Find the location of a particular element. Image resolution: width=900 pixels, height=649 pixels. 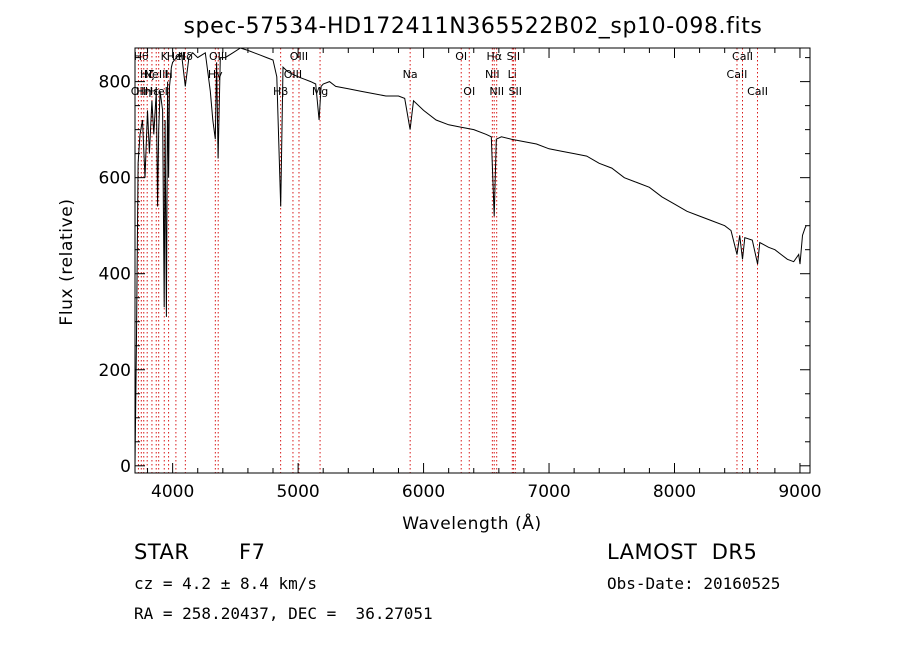

y-tick-label: 600 is located at coordinates (115, 179).